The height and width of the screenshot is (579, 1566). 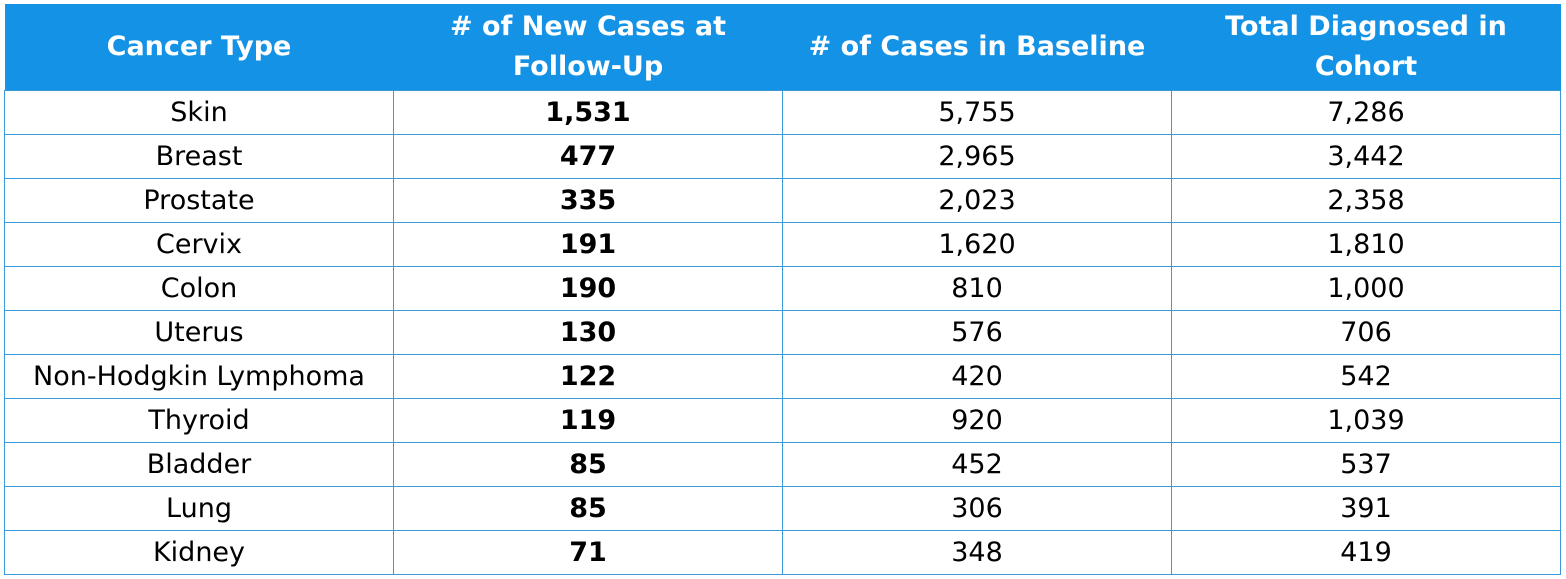 What do you see at coordinates (588, 156) in the screenshot?
I see `cell-new-cases: 477` at bounding box center [588, 156].